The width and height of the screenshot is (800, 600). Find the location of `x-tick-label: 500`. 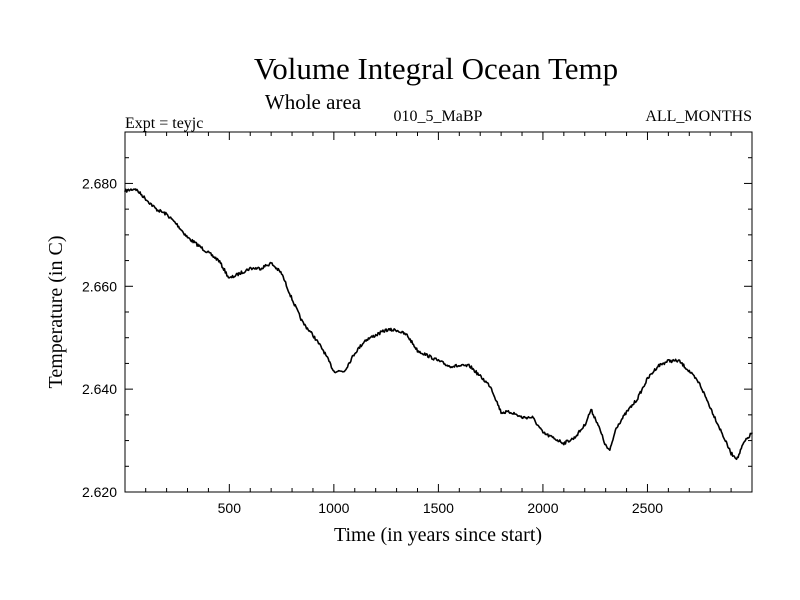

x-tick-label: 500 is located at coordinates (230, 508).